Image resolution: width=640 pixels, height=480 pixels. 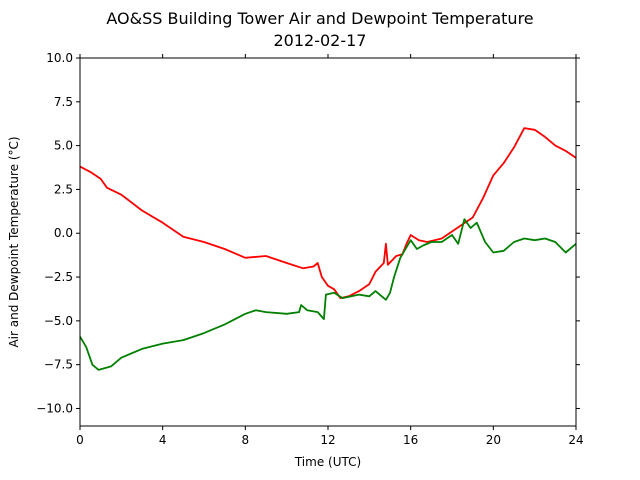 I want to click on y-tick-label: 10.0, so click(x=59, y=58).